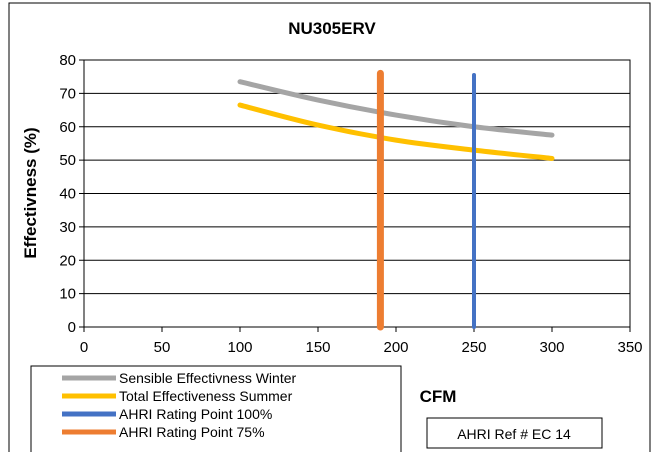  Describe the element at coordinates (395, 347) in the screenshot. I see `x-tick-label: 200` at that location.